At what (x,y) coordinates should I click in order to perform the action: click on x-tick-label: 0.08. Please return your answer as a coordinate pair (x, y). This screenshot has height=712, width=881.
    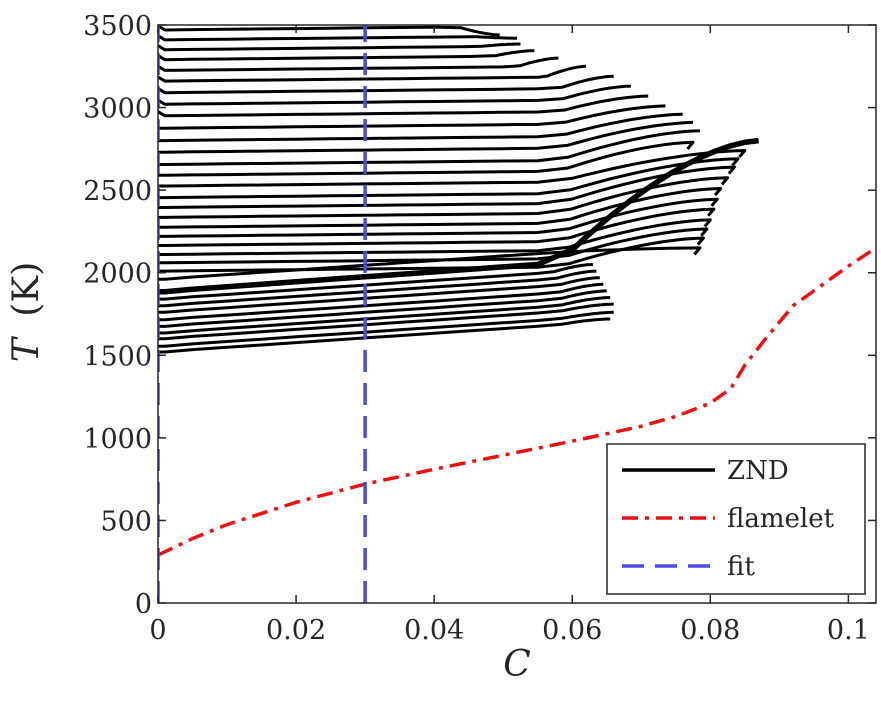
    Looking at the image, I should click on (710, 630).